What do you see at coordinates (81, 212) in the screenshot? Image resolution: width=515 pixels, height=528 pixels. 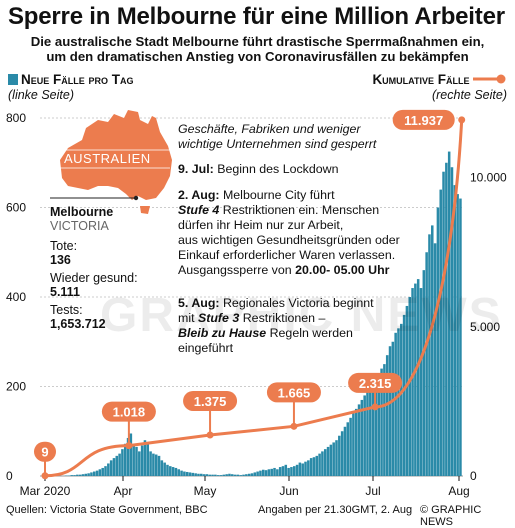 I see `city-name: Melbourne` at bounding box center [81, 212].